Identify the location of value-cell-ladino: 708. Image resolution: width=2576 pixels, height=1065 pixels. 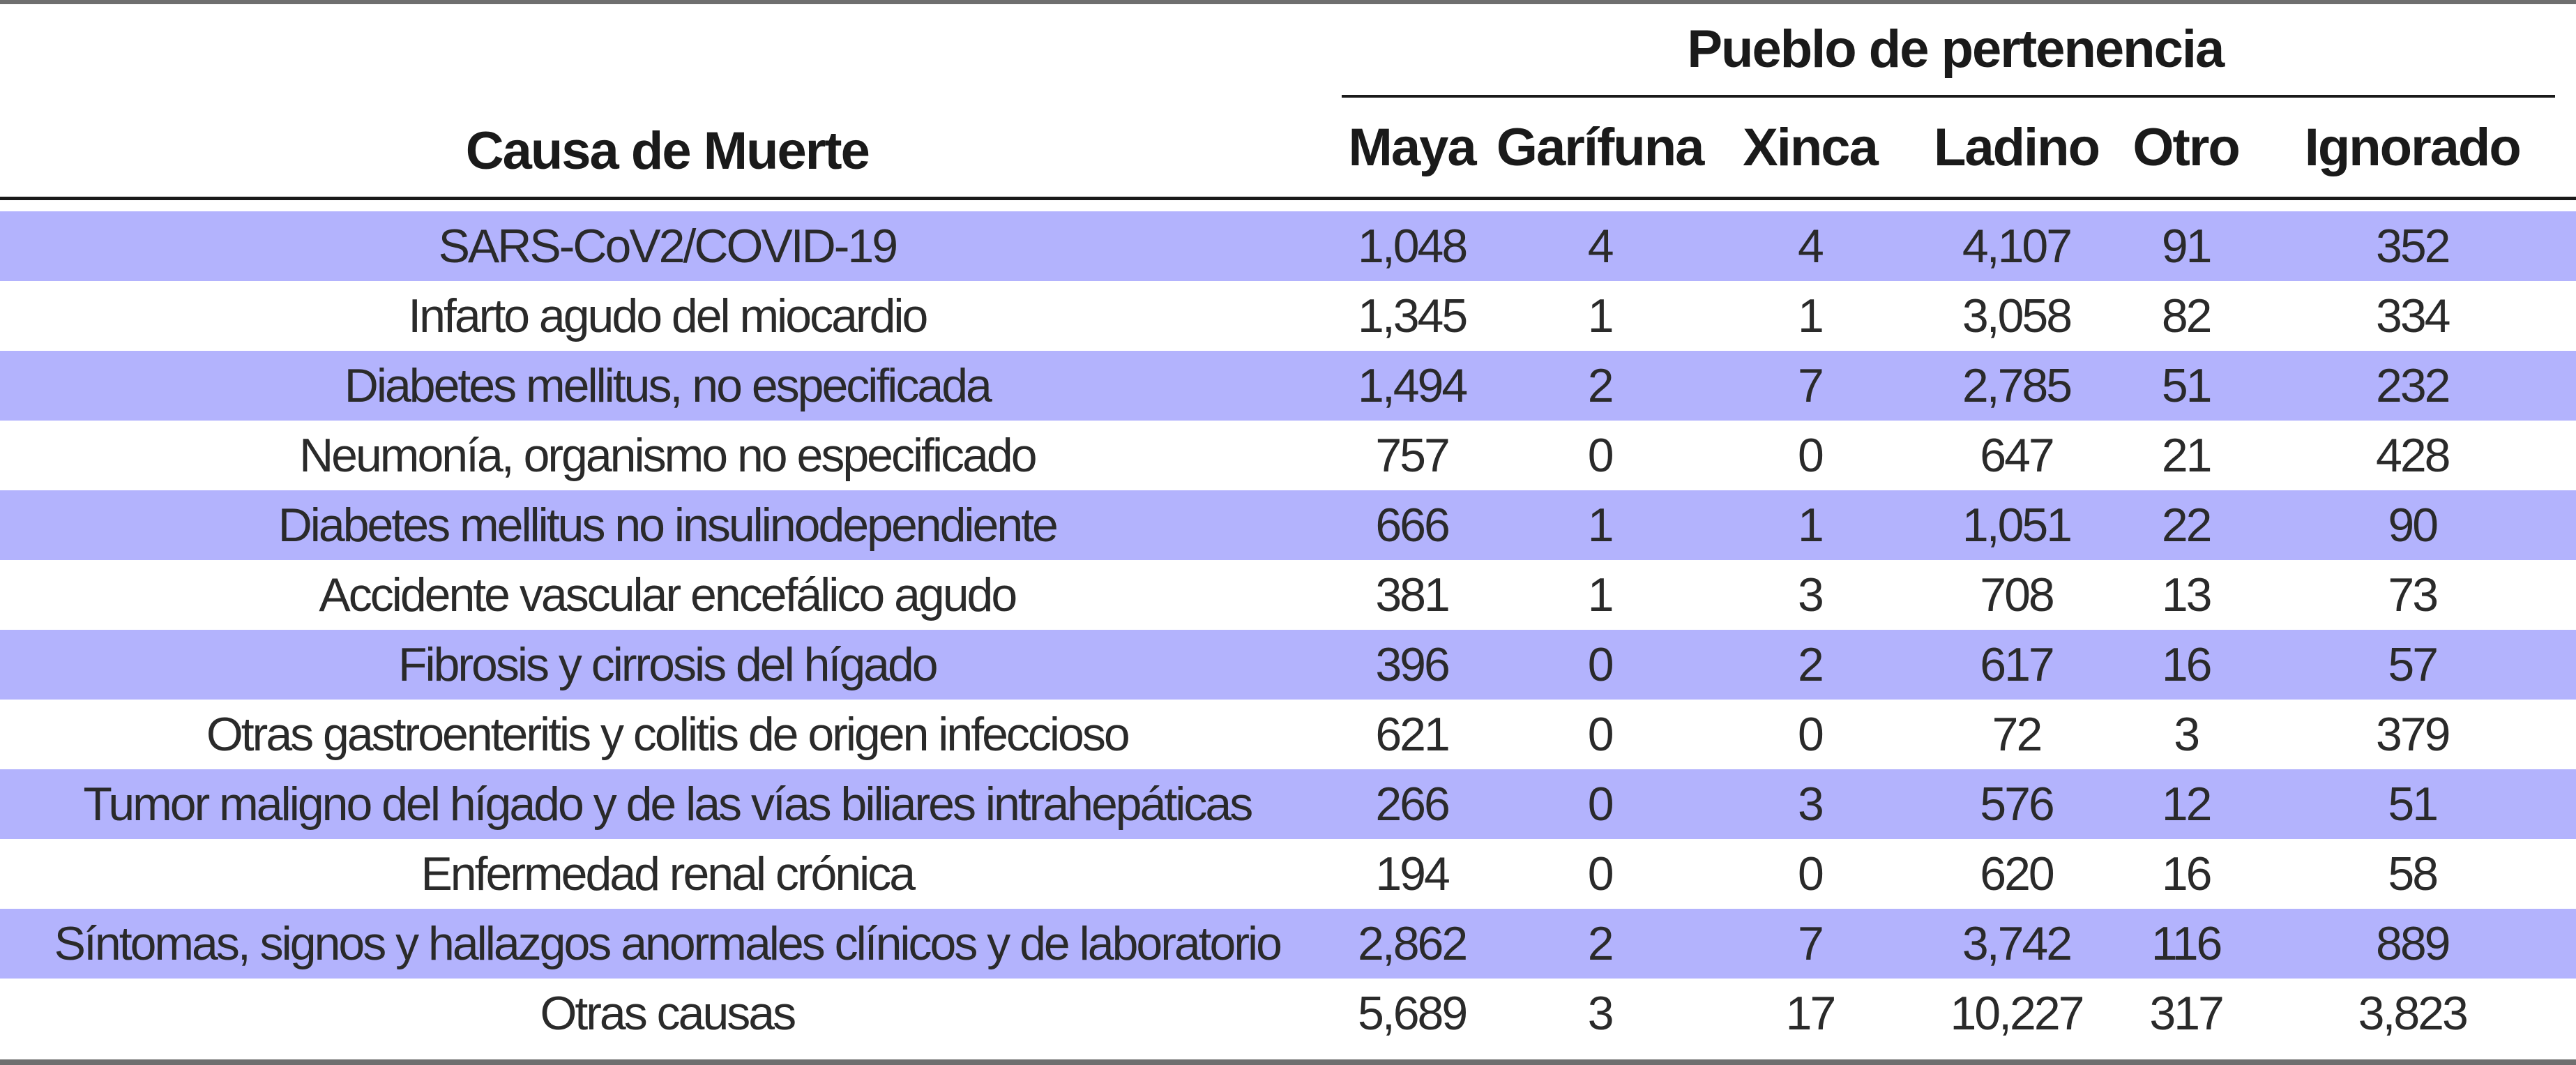
(2017, 595).